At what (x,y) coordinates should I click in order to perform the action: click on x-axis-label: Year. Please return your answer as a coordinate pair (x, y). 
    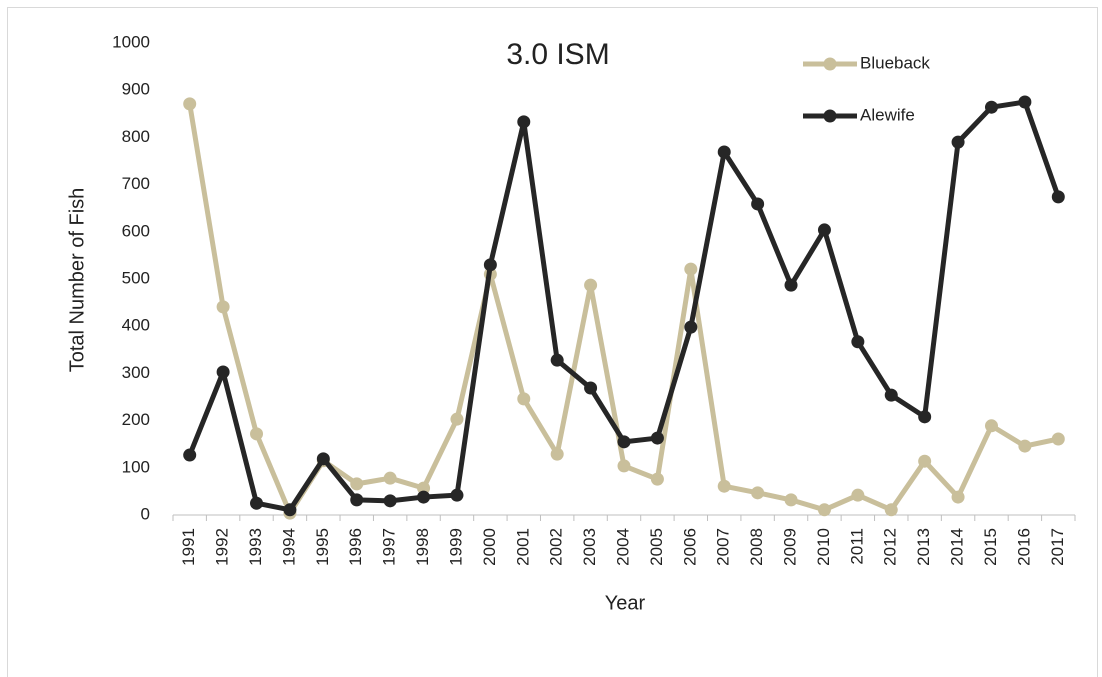
    Looking at the image, I should click on (625, 603).